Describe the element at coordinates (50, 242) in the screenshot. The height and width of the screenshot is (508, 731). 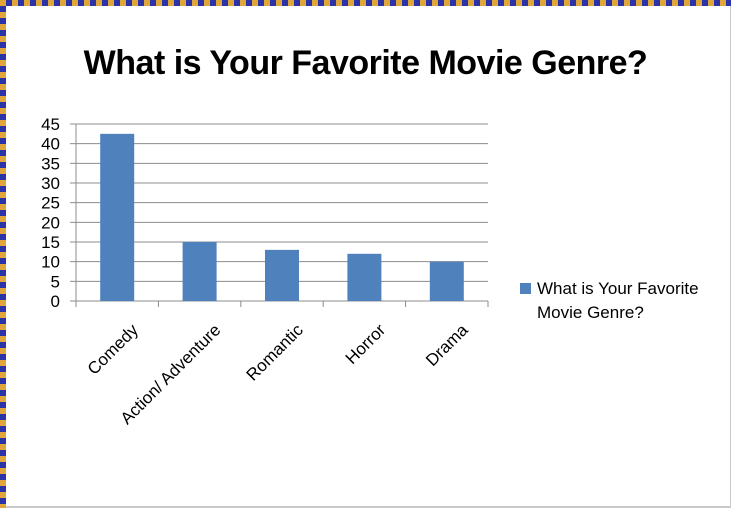
I see `y-tick-label: 15` at that location.